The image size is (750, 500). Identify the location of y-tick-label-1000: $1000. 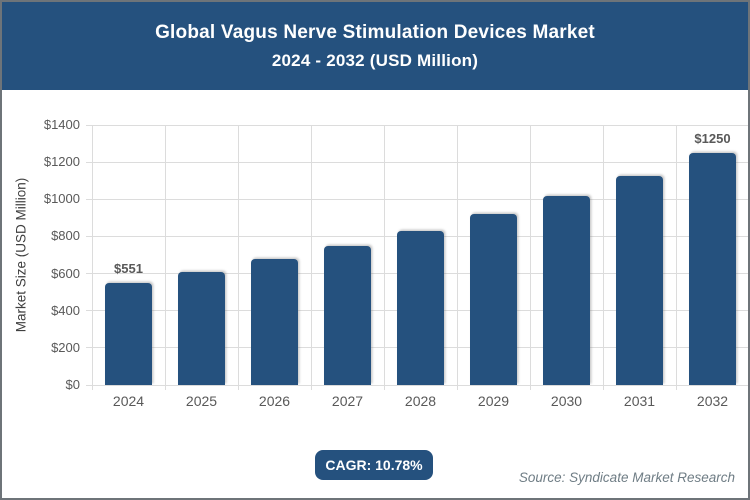
(61, 199).